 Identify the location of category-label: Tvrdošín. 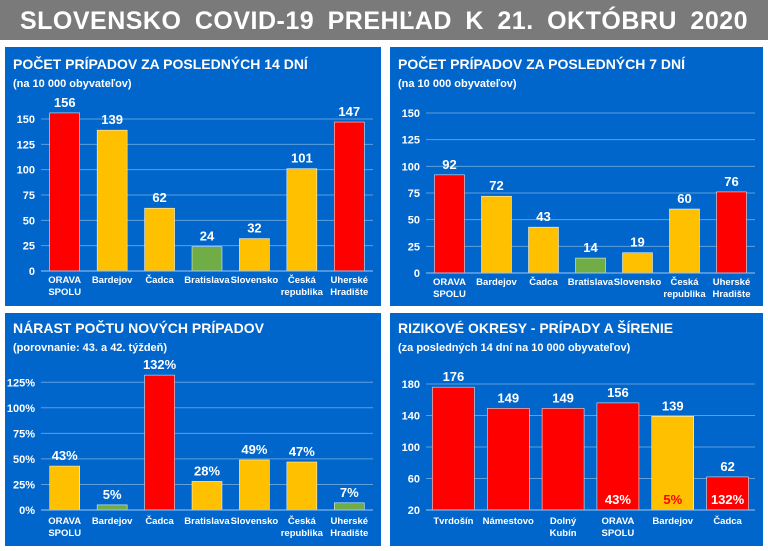
(453, 521).